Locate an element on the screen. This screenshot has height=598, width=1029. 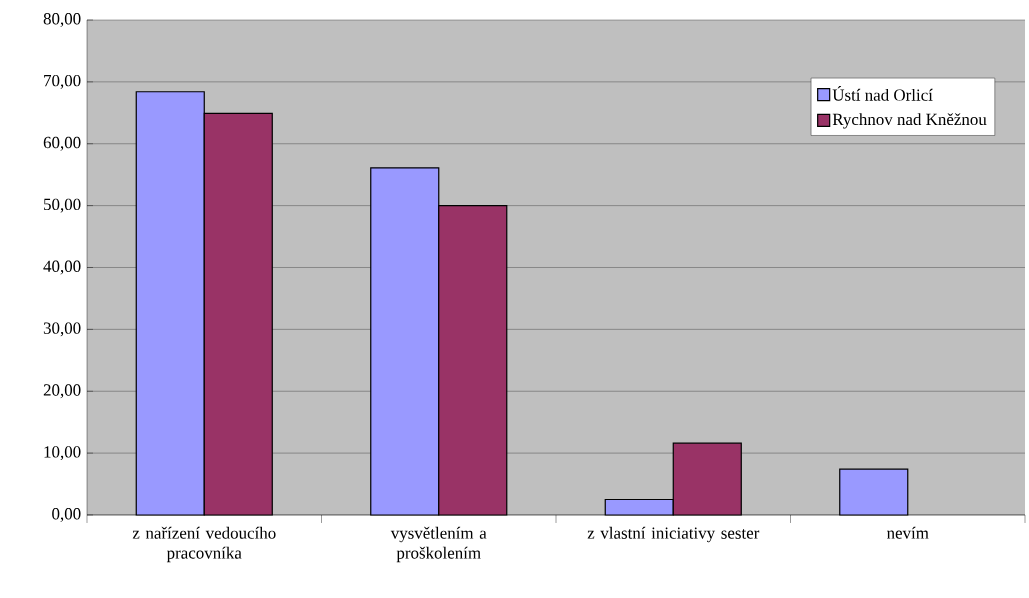
y-tick-label: 50,00 is located at coordinates (62, 205).